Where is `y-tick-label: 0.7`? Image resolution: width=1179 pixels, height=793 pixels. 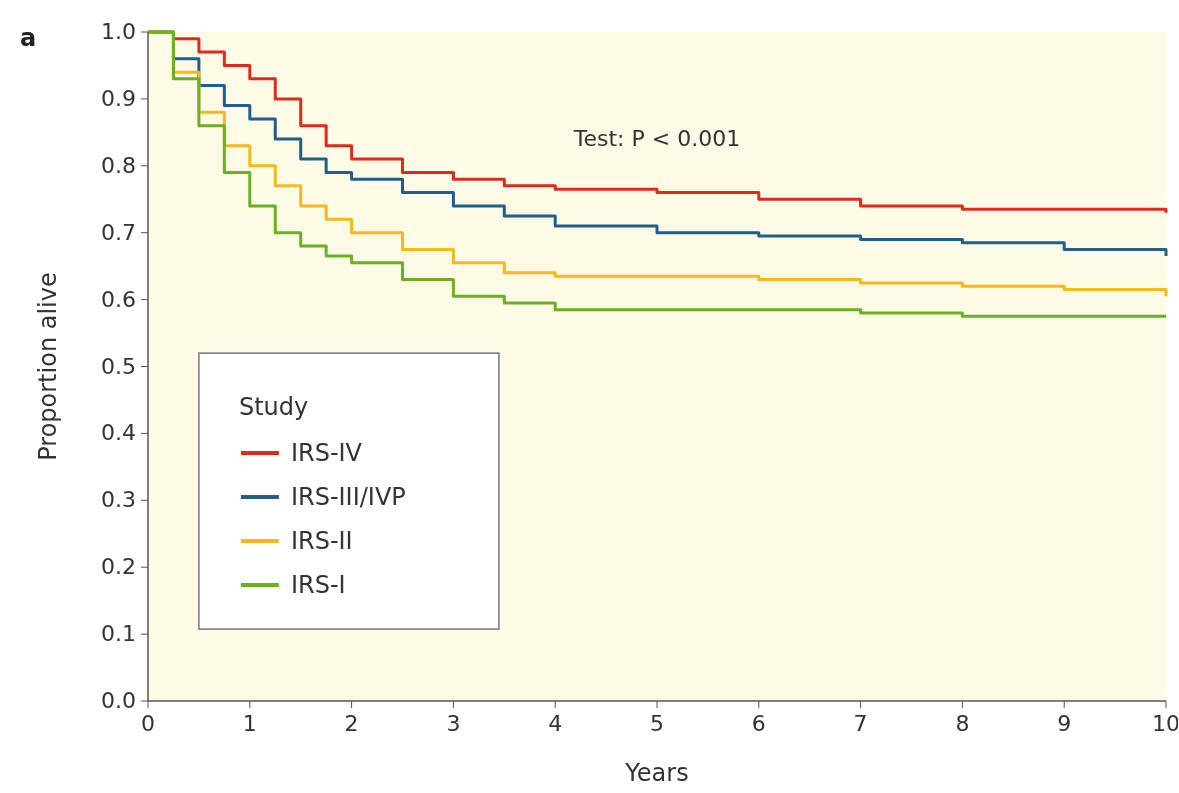
y-tick-label: 0.7 is located at coordinates (118, 232).